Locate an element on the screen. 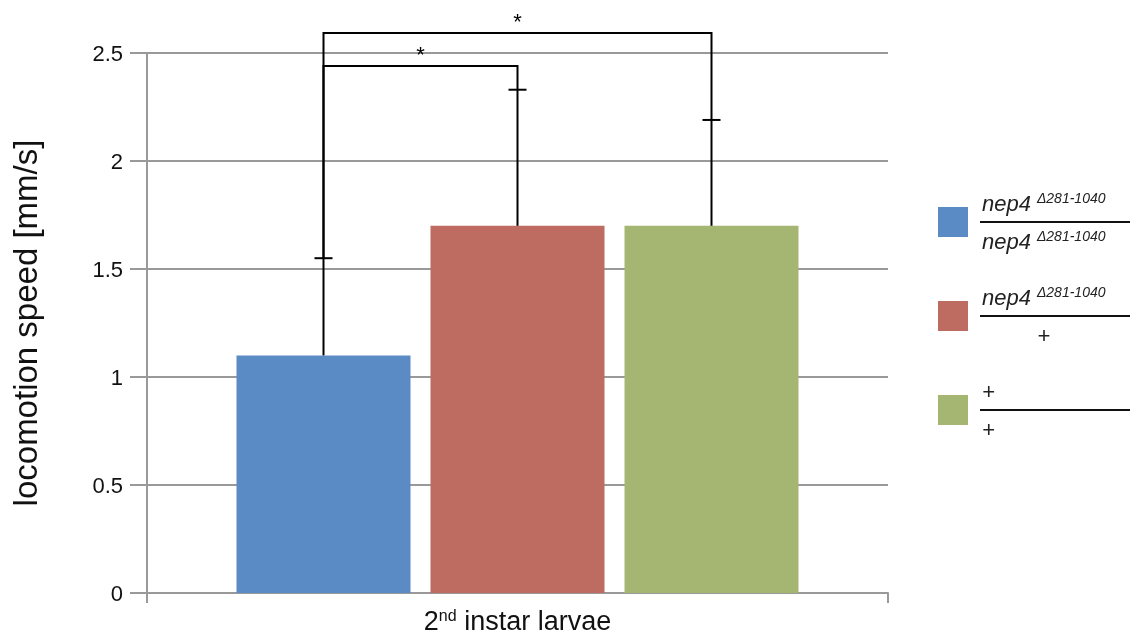 The width and height of the screenshot is (1138, 639). y-tick-label: 1 is located at coordinates (116, 377).